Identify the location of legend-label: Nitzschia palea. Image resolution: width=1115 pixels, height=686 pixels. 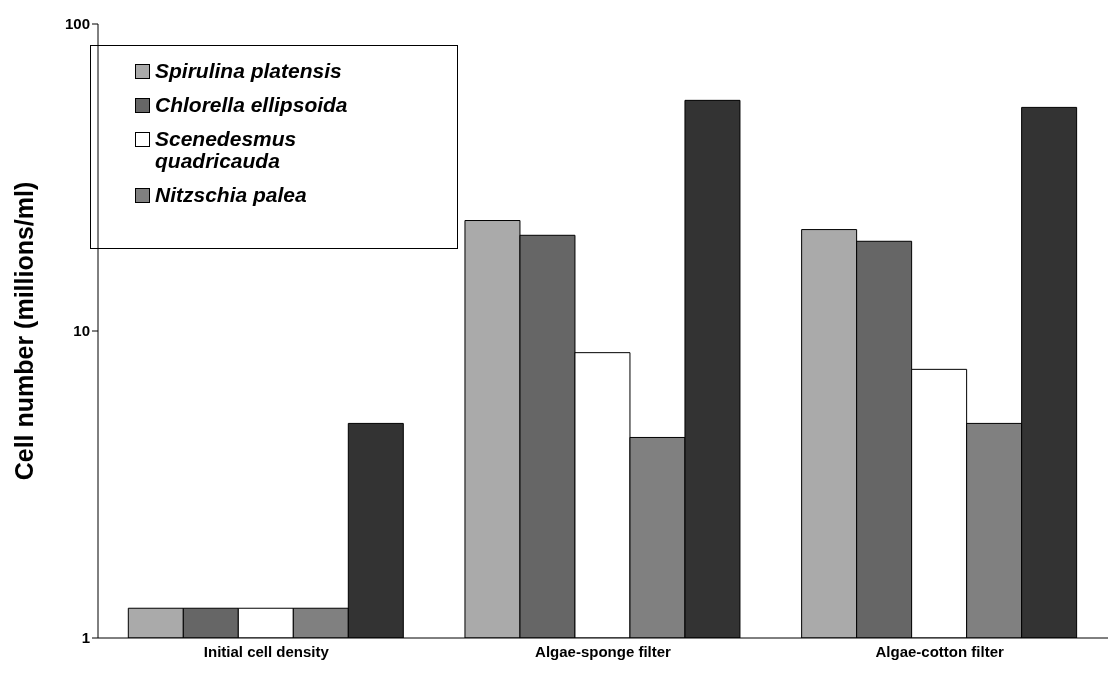
(231, 194).